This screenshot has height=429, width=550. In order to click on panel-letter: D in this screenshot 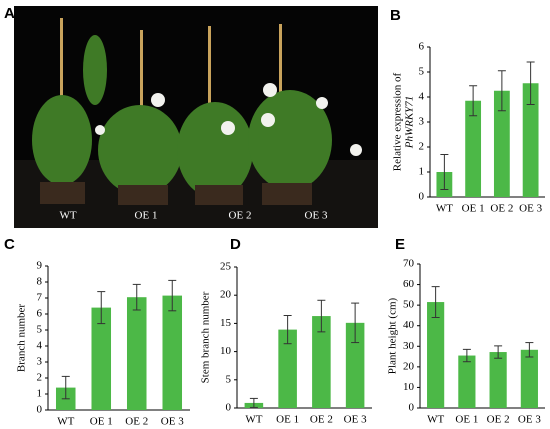, I will do `click(235, 244)`.